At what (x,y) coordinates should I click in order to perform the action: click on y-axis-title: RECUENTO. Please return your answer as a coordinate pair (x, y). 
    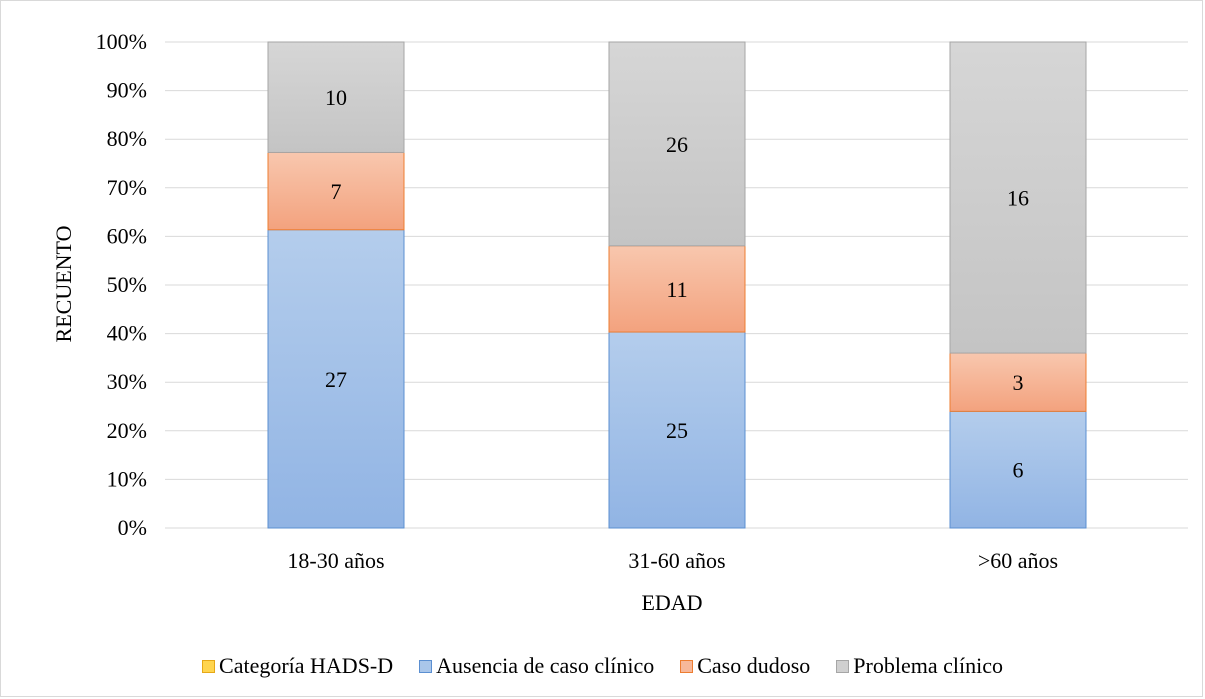
    Looking at the image, I should click on (63, 284).